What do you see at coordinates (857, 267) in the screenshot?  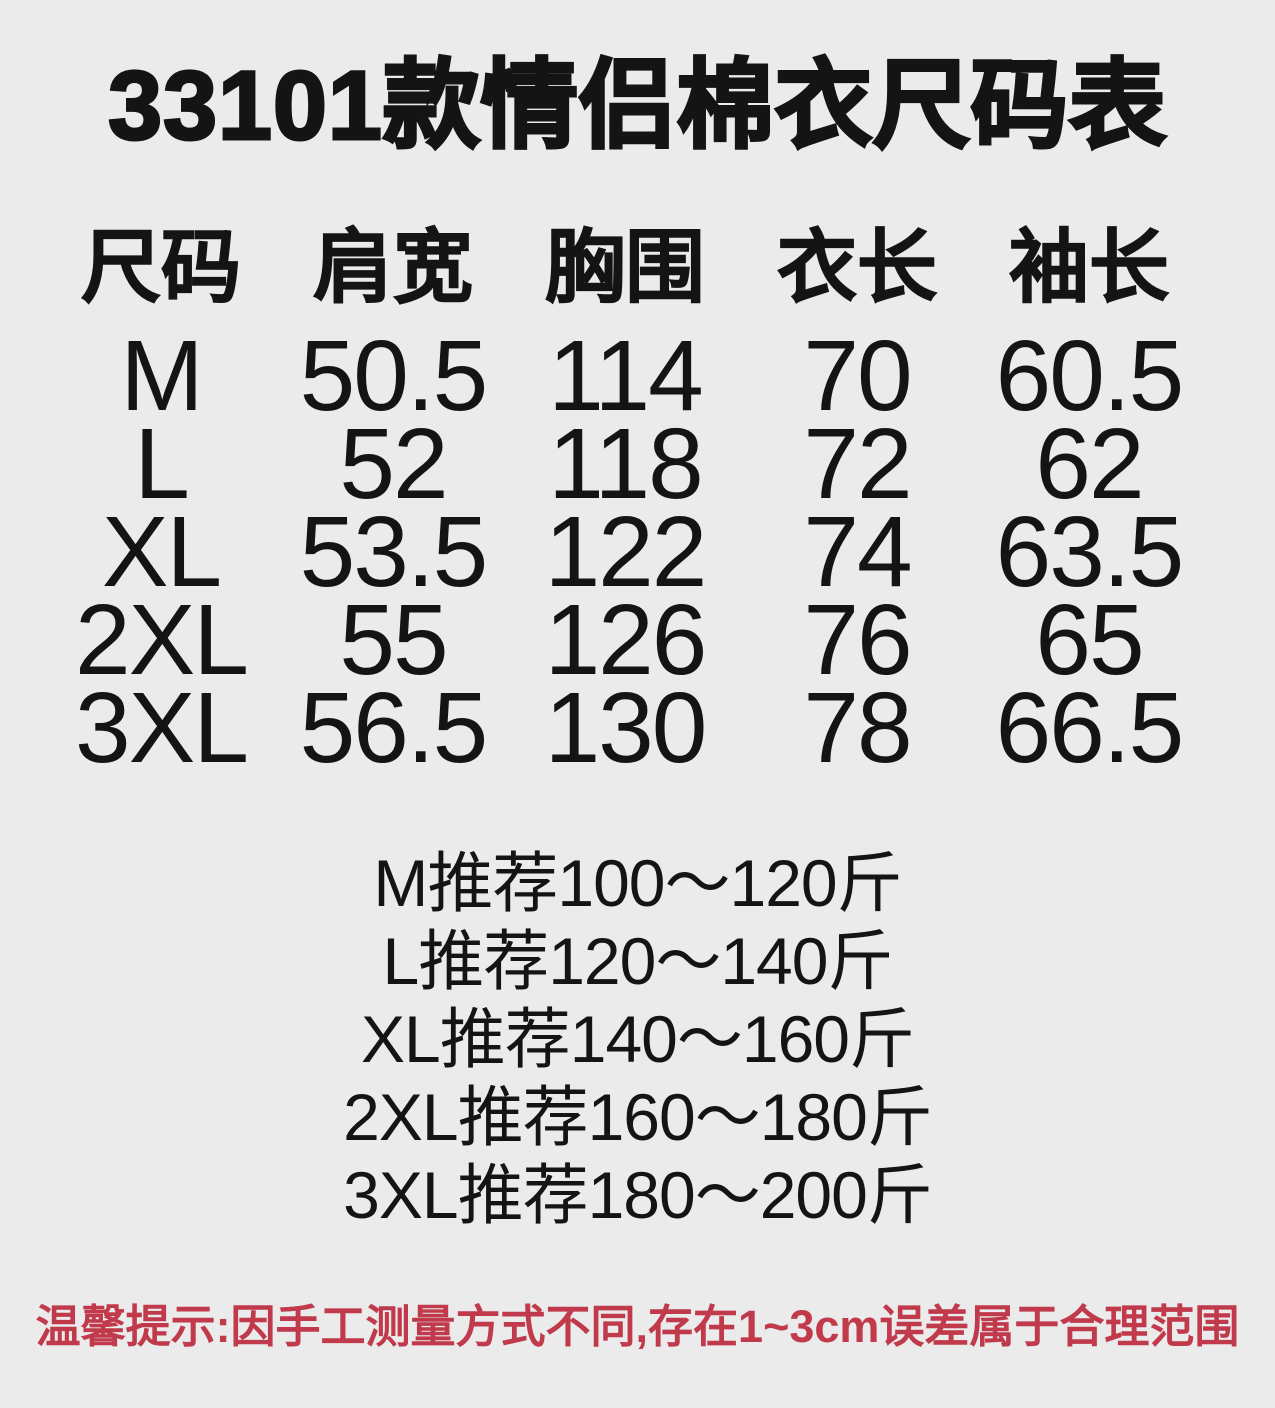 I see `column-header-garment-length: 衣长` at bounding box center [857, 267].